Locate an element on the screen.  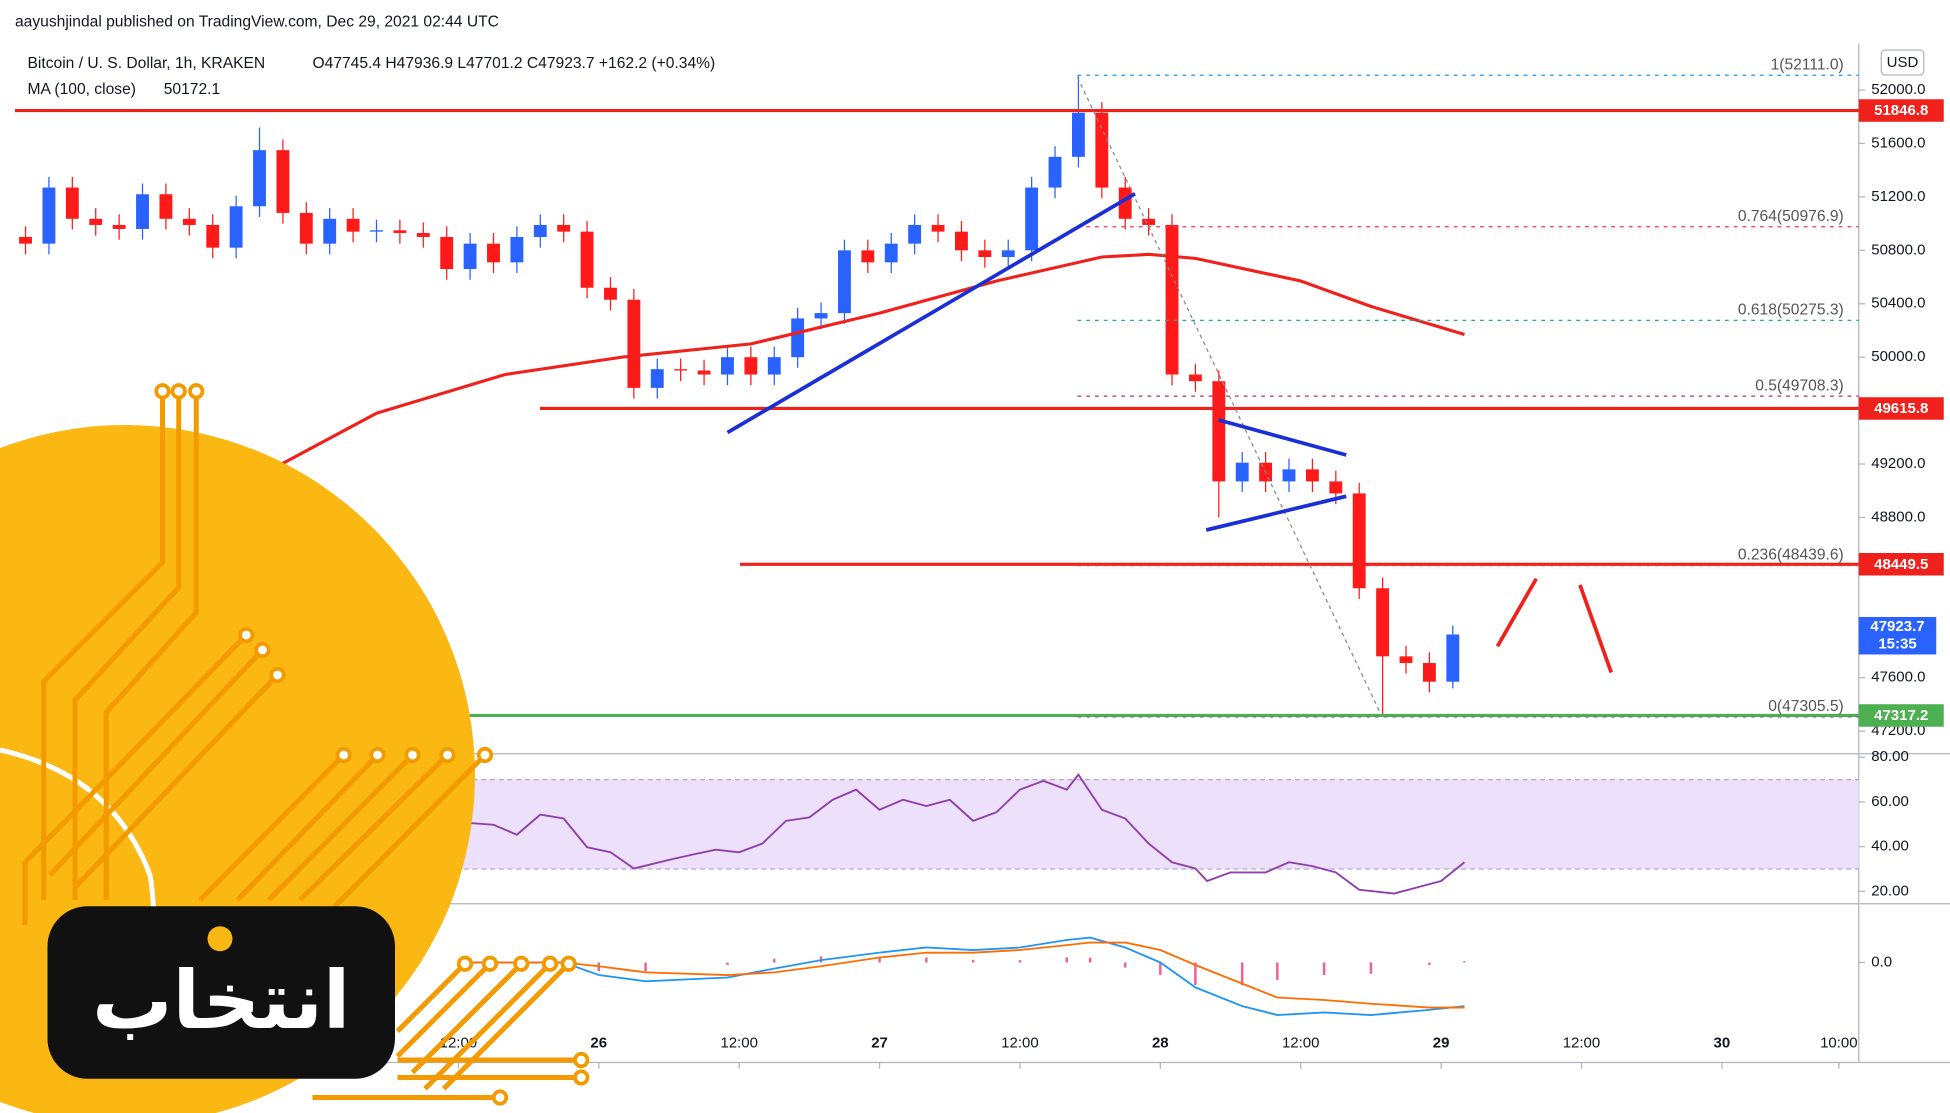
last-price: 47923.7 is located at coordinates (1897, 626).